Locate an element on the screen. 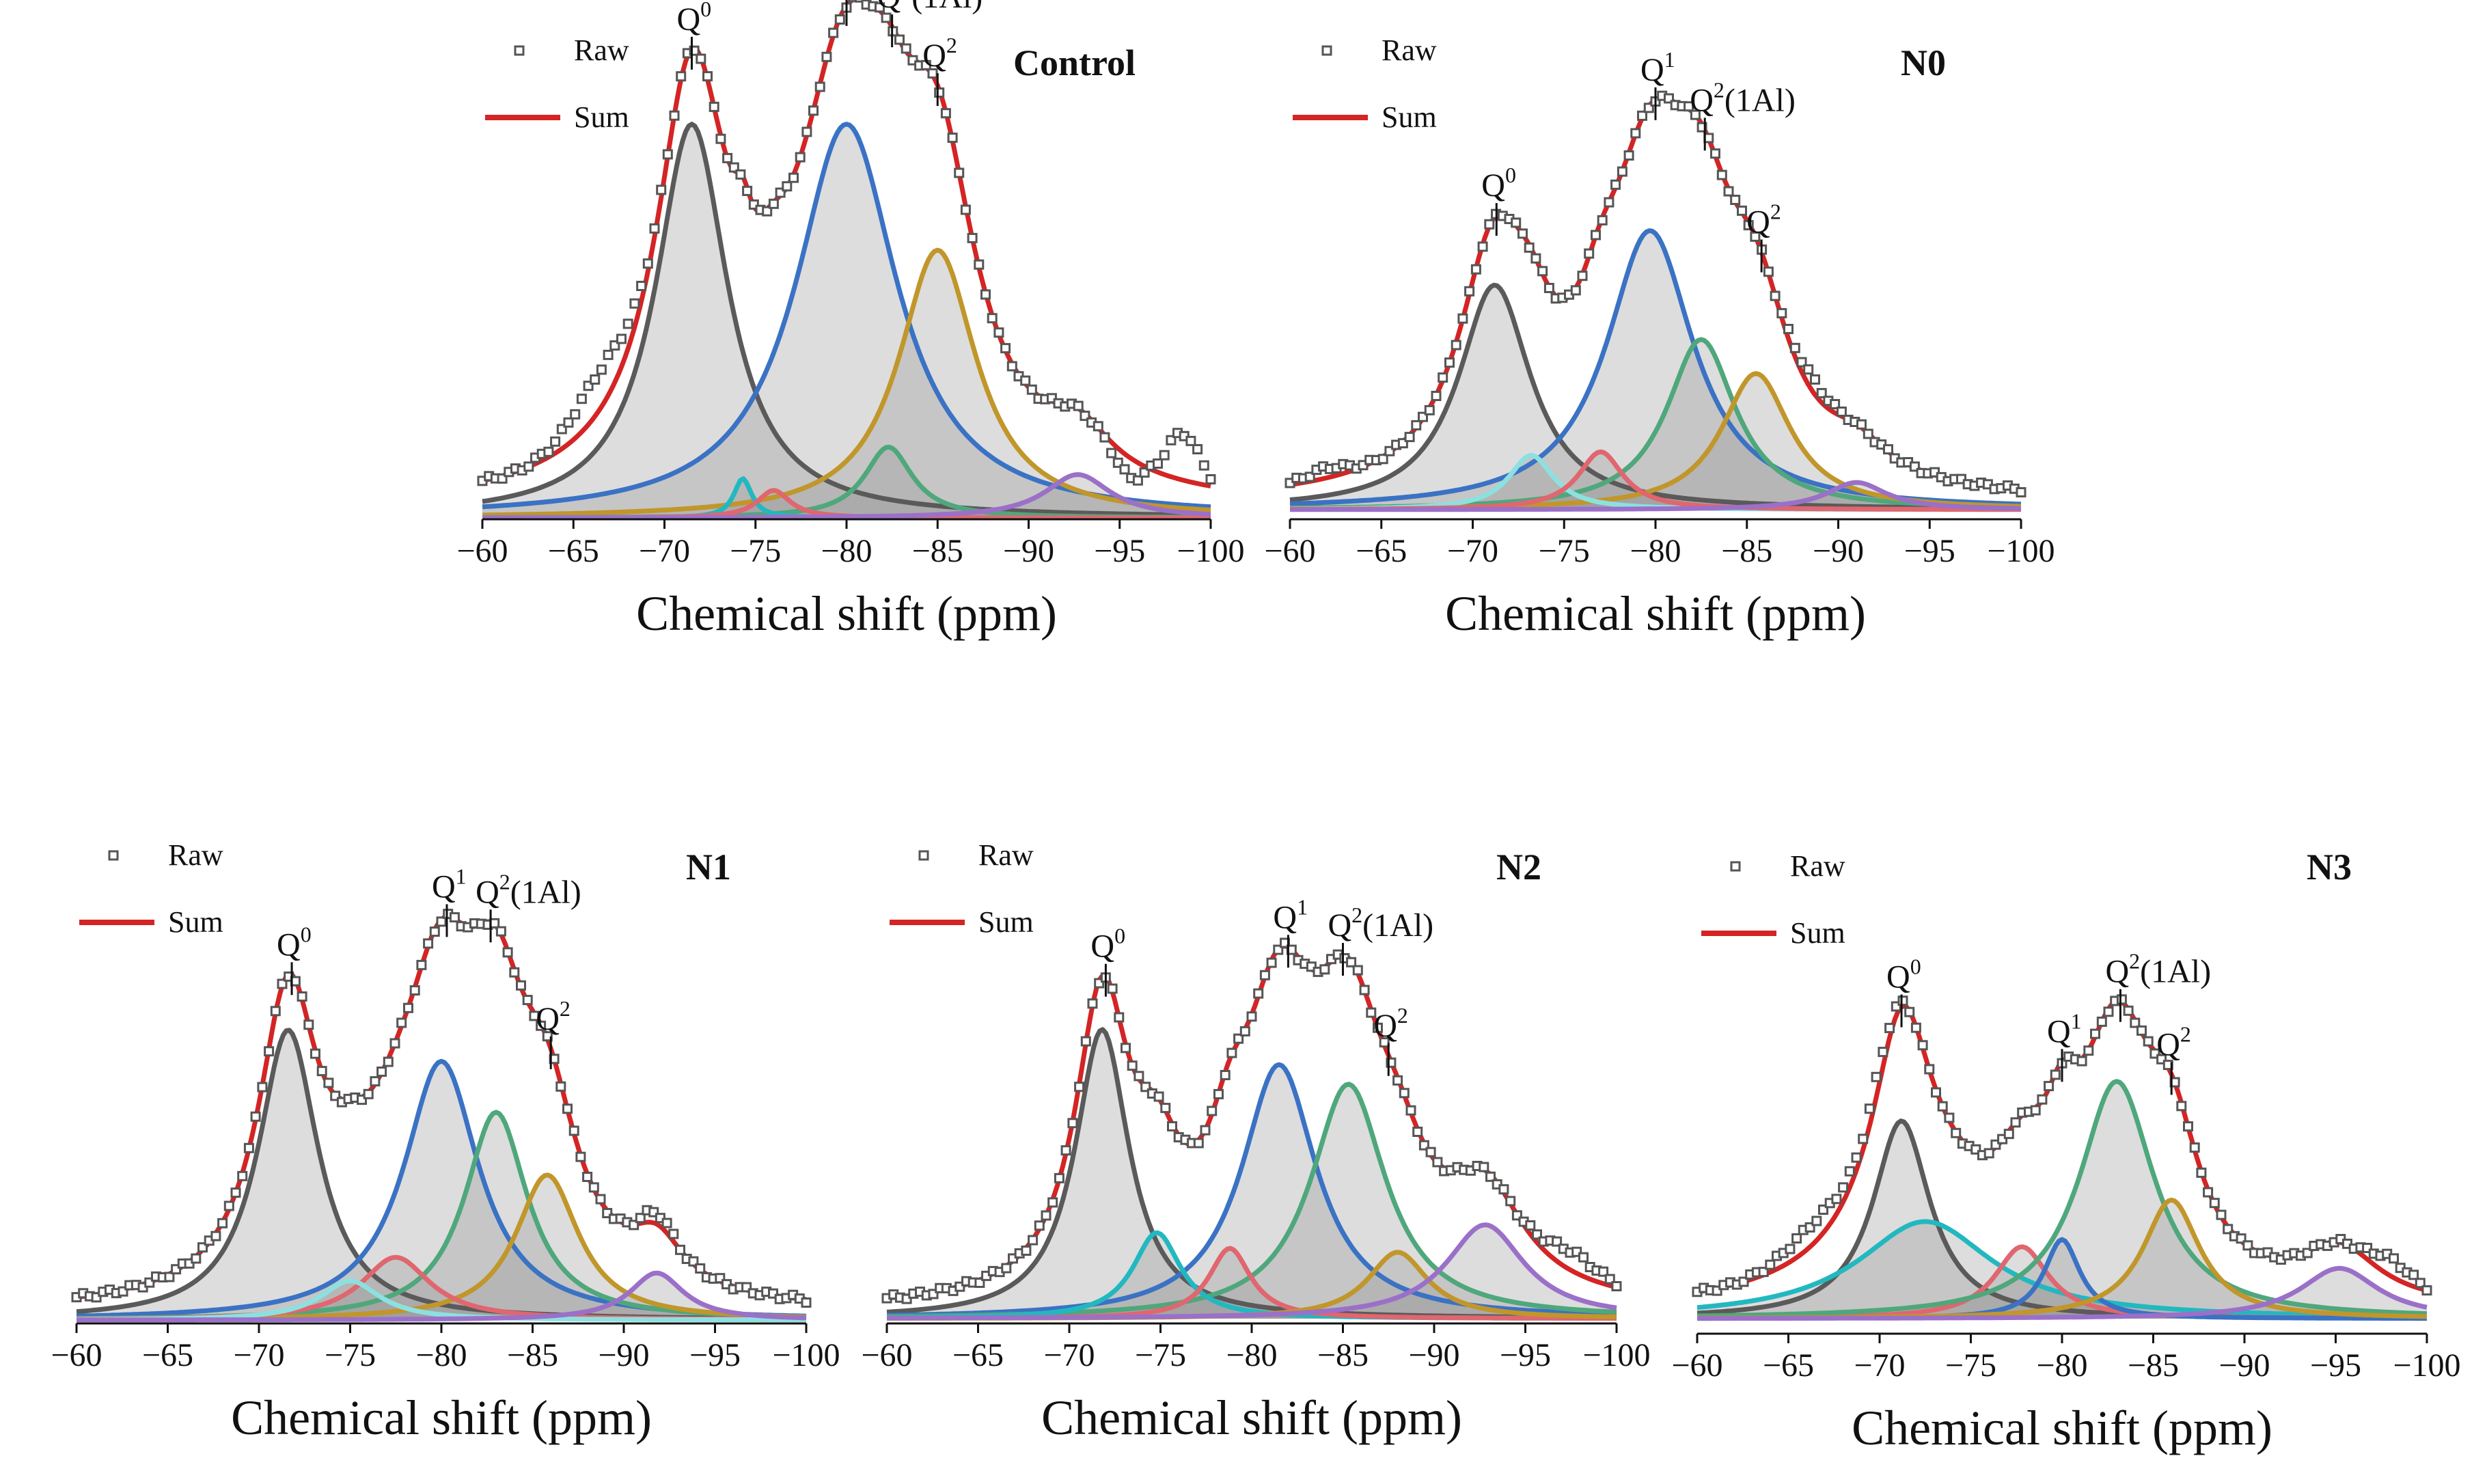 Image resolution: width=2487 pixels, height=1484 pixels. x-tick-label: −85 is located at coordinates (532, 1355).